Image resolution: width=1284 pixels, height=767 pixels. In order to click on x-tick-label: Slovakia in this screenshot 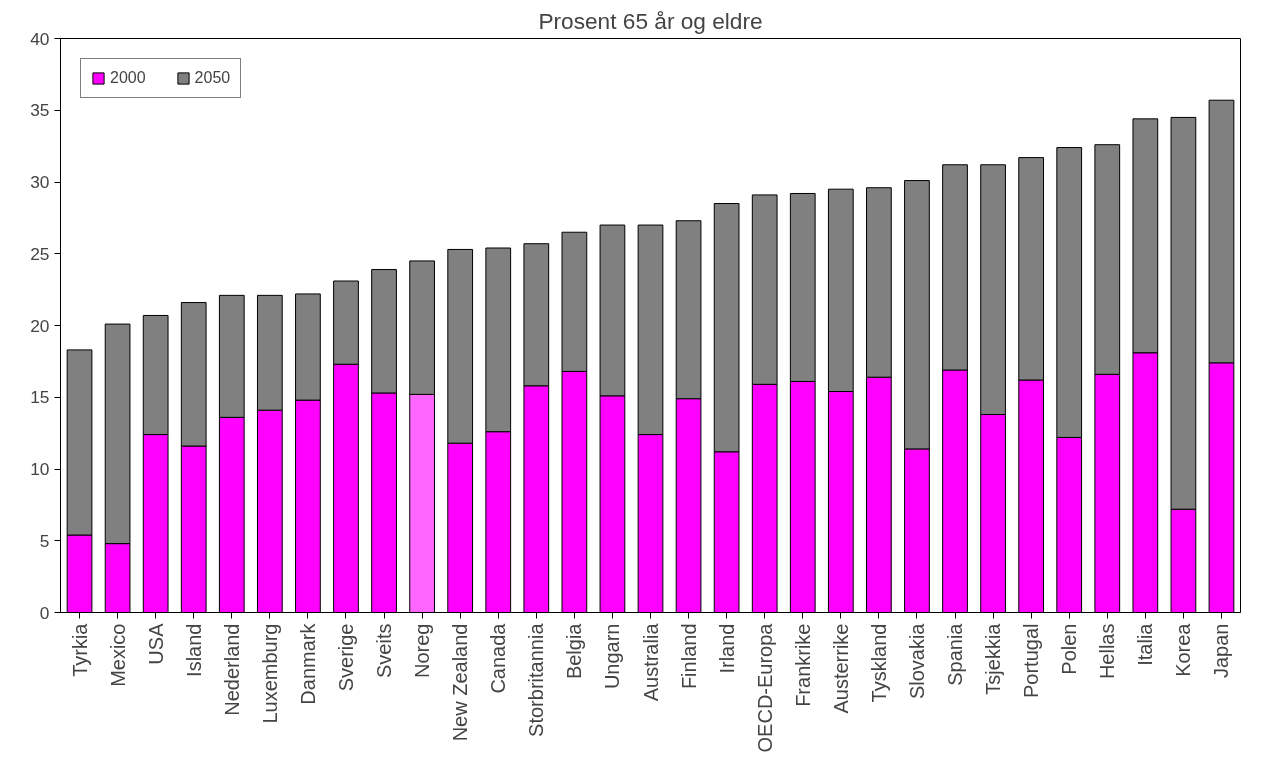, I will do `click(916, 661)`.